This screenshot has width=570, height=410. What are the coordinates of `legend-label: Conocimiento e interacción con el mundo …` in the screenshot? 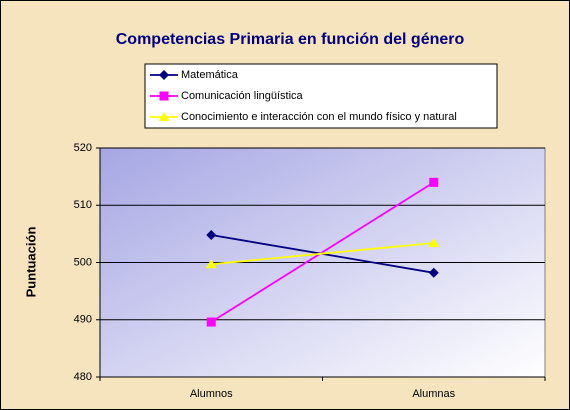 It's located at (319, 117).